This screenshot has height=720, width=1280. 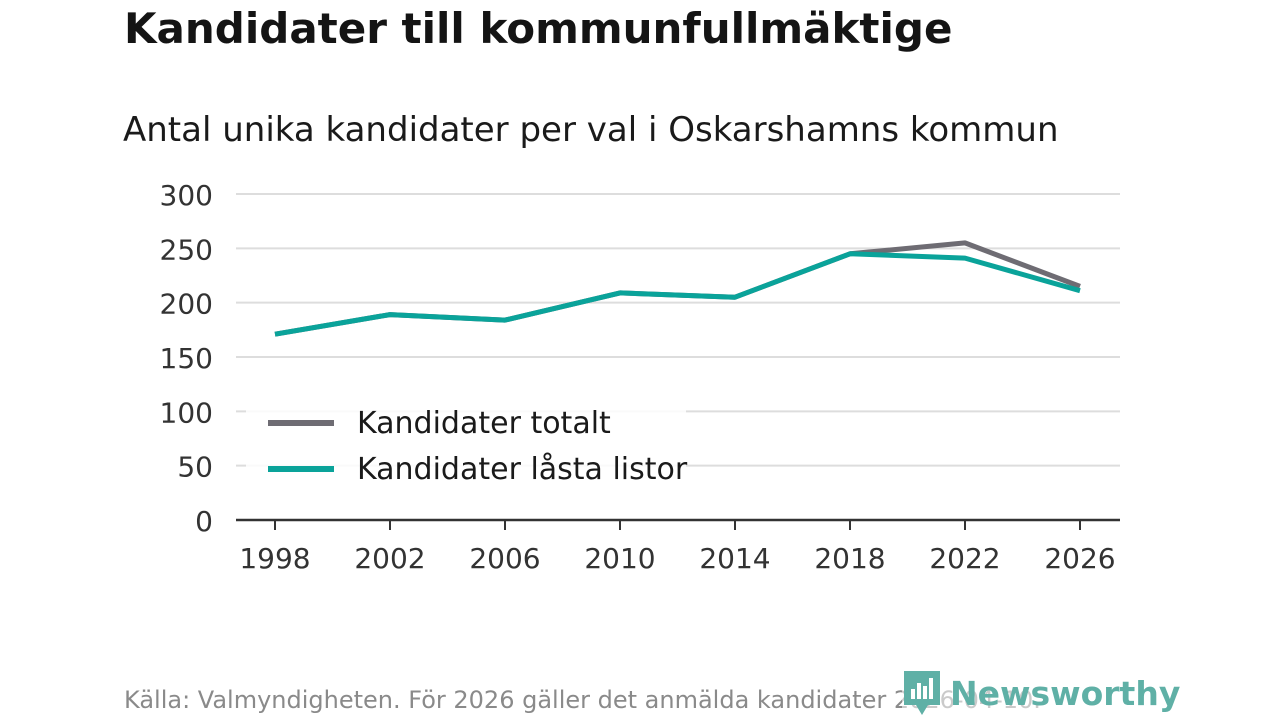 What do you see at coordinates (274, 558) in the screenshot?
I see `x-tick-label: 1998` at bounding box center [274, 558].